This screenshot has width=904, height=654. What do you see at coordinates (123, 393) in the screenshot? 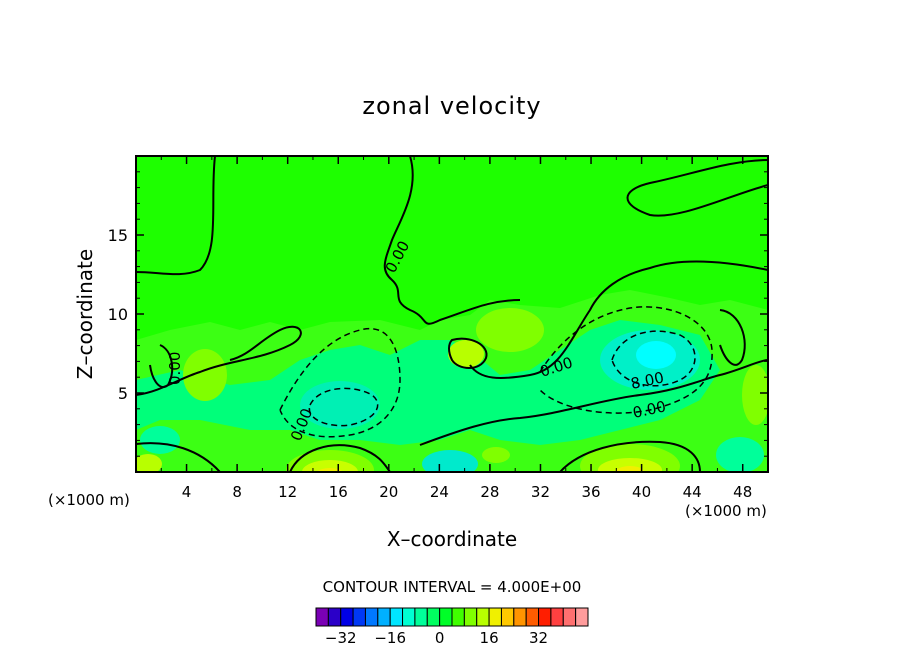
I see `y-tick-label: 5` at bounding box center [123, 393].